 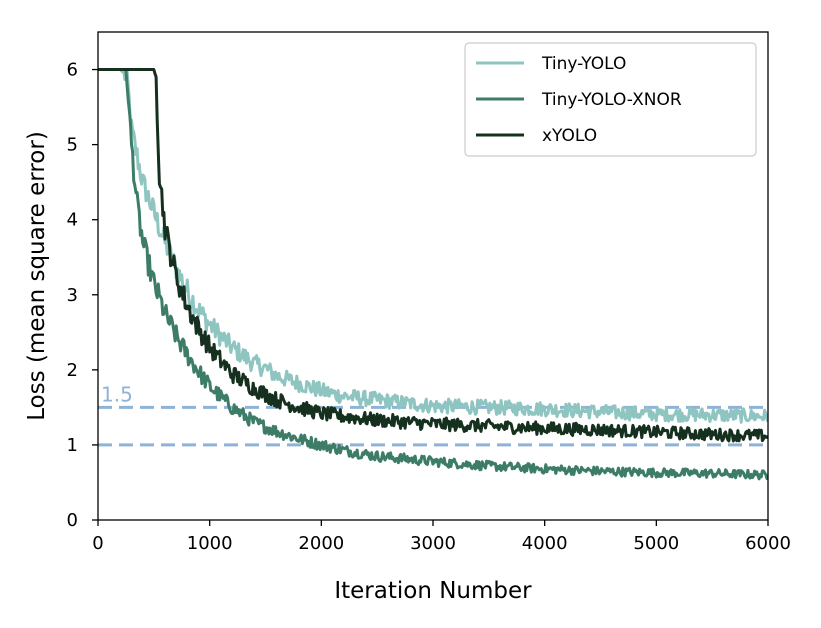 What do you see at coordinates (37, 276) in the screenshot?
I see `y-axis-title: Loss (mean square error)` at bounding box center [37, 276].